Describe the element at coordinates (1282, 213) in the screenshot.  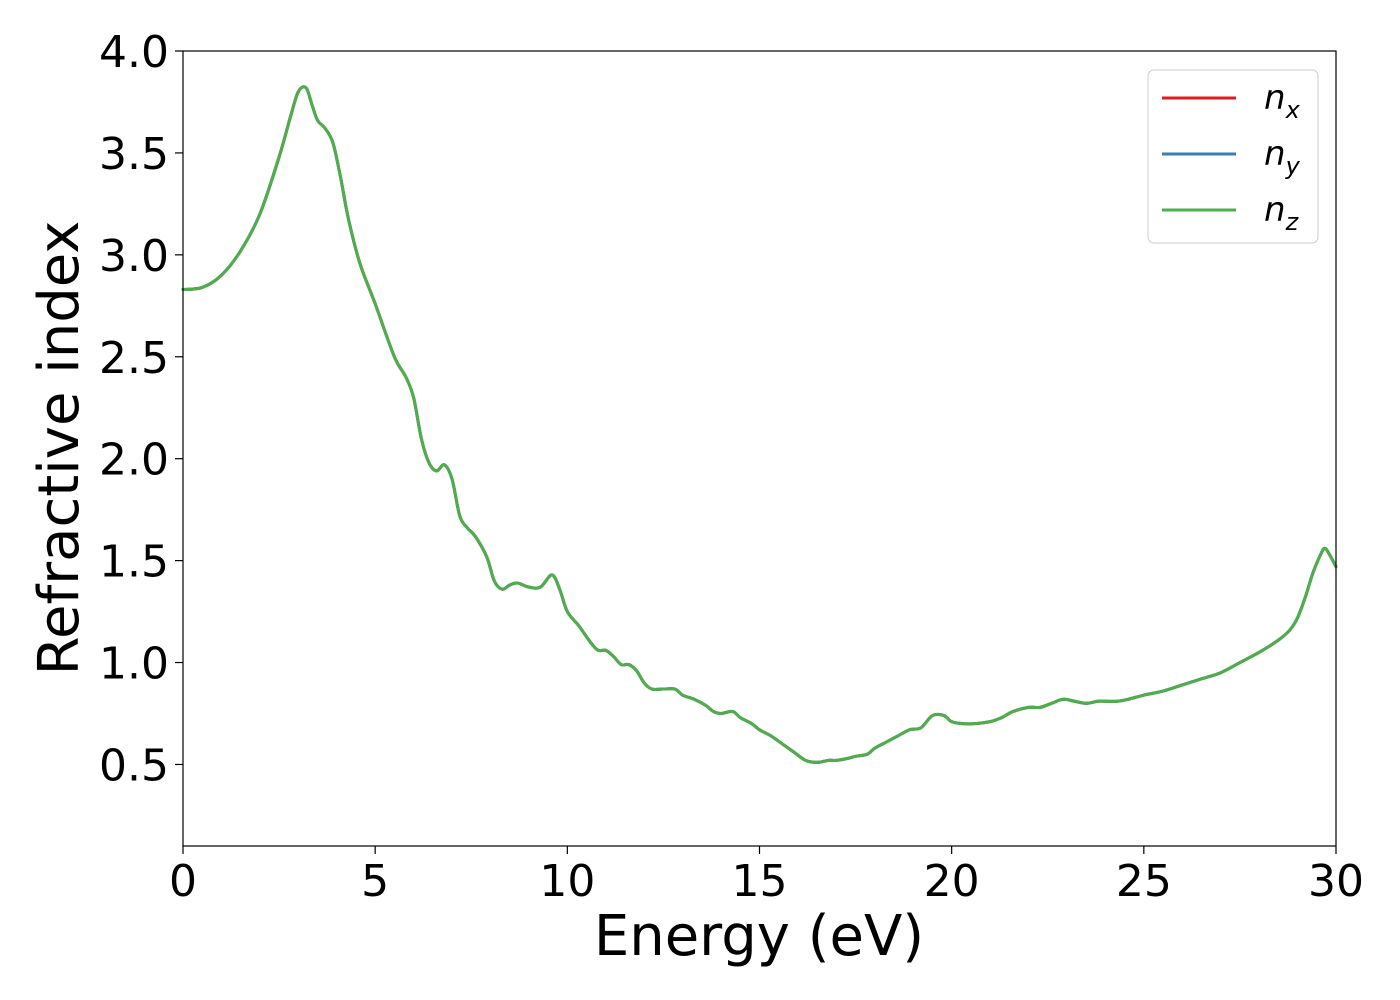
I see `legend-label-nz: nz` at that location.